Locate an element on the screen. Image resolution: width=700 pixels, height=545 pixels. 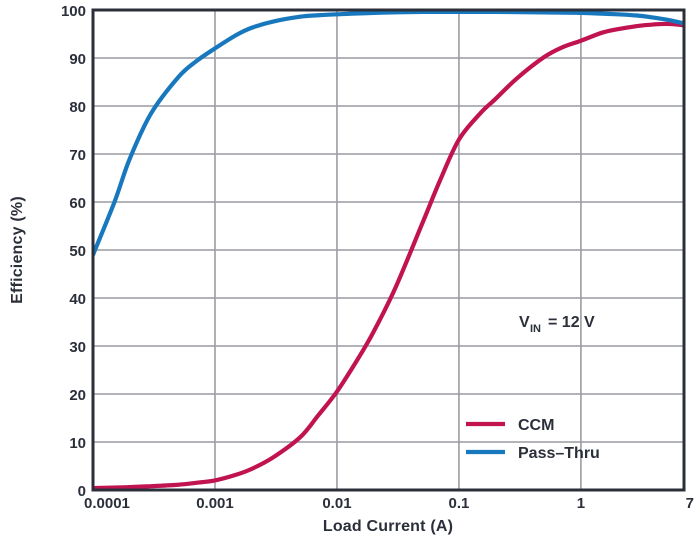
x-tick-label: 7 is located at coordinates (690, 503).